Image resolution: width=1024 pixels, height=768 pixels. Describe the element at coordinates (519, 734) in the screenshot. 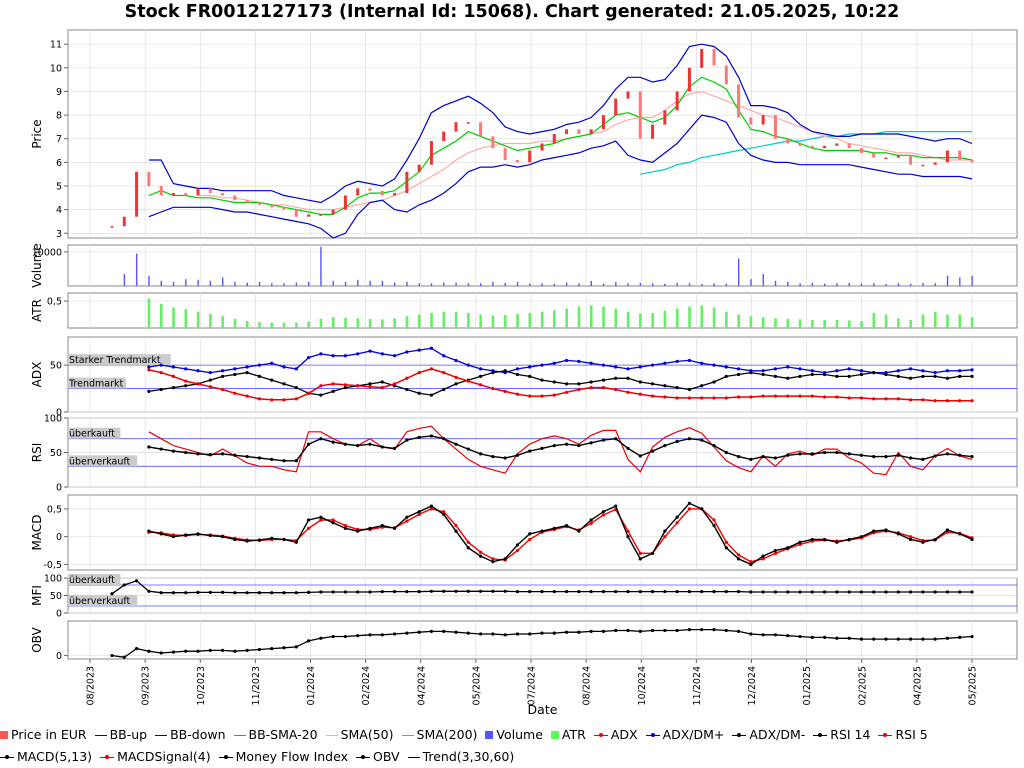

I see `legend-label: Volume` at that location.